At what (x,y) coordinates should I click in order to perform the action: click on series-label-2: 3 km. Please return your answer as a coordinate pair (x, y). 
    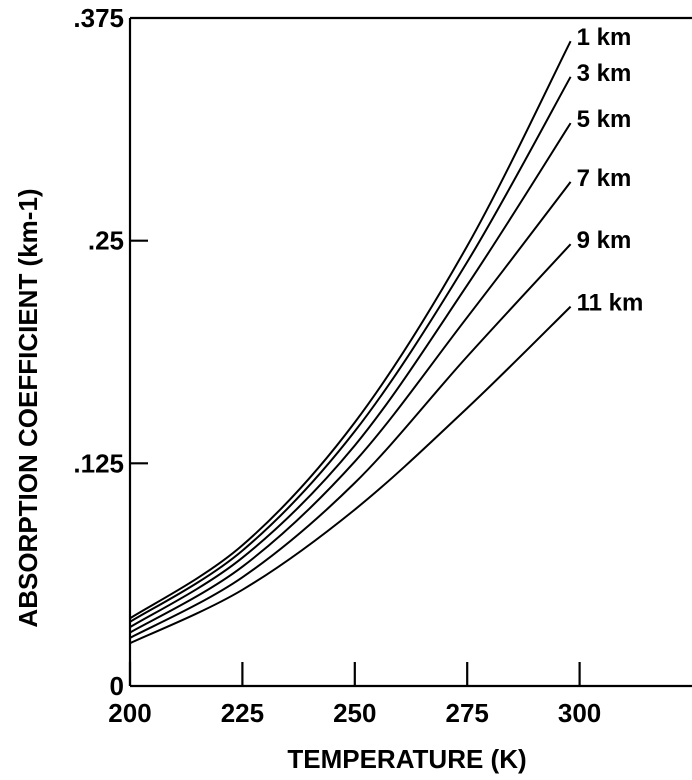
    Looking at the image, I should click on (604, 73).